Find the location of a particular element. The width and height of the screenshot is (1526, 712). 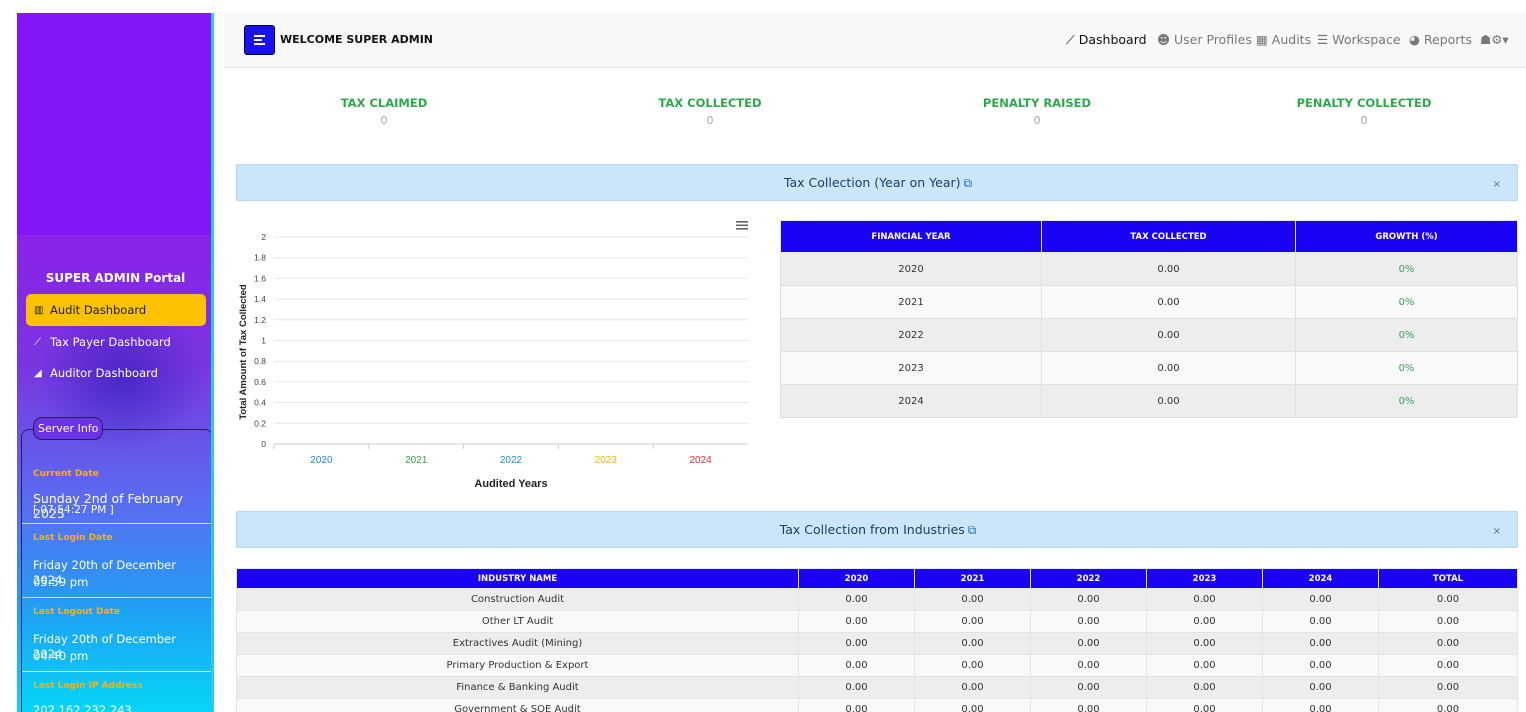

chevron-down-icon: ▾ is located at coordinates (1505, 39).